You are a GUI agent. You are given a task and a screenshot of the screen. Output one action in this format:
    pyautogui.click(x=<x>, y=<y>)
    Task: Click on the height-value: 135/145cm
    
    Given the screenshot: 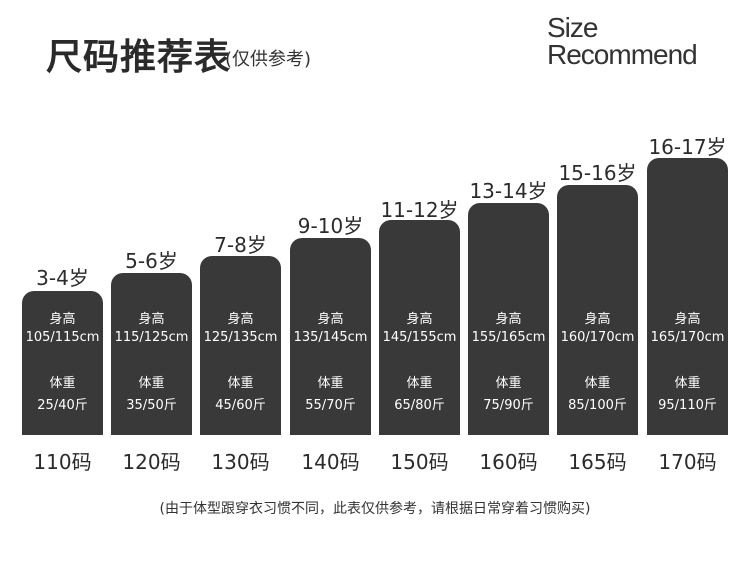 What is the action you would take?
    pyautogui.click(x=330, y=337)
    